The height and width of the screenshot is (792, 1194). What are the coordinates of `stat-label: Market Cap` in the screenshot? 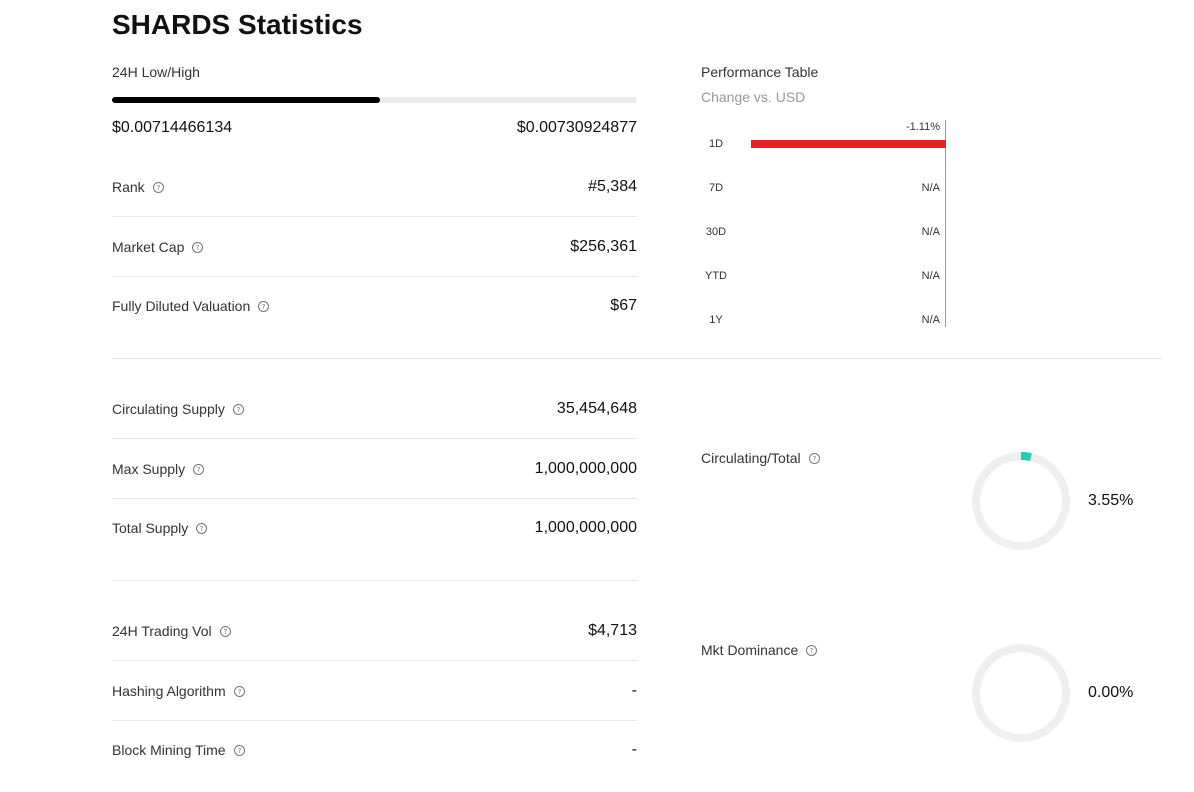 It's located at (148, 247).